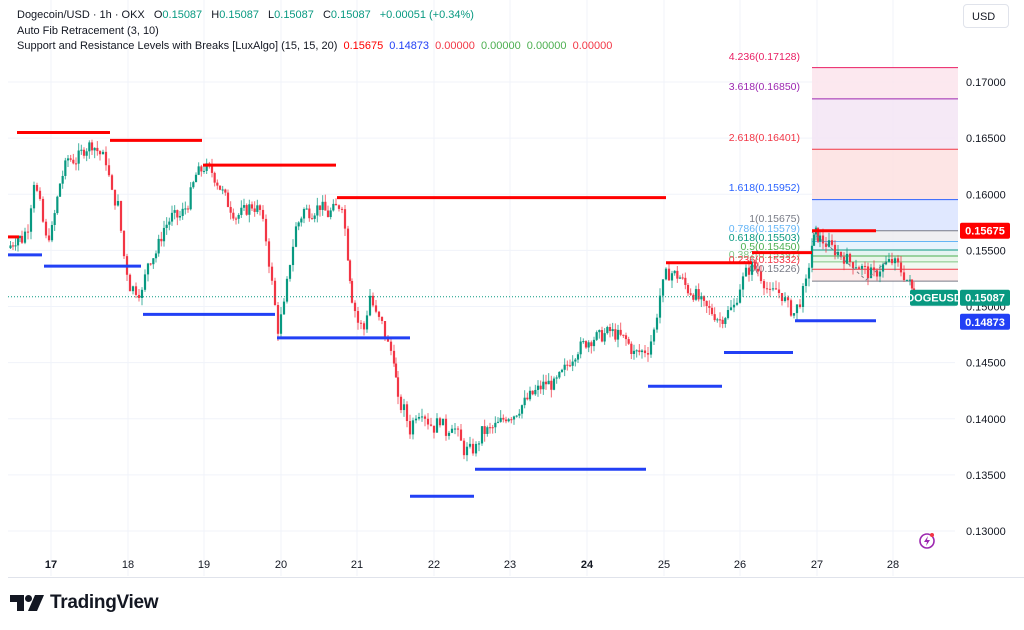 This screenshot has width=1024, height=630. Describe the element at coordinates (88, 30) in the screenshot. I see `indicator-fib-title: Auto Fib Retracement (3, 10)` at that location.